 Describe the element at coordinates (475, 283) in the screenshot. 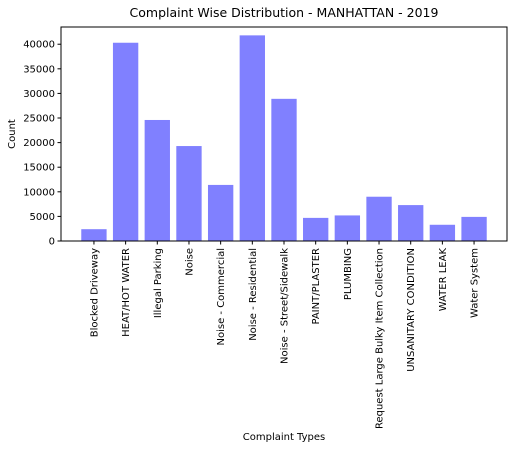

I see `x-tick-label: Water System` at that location.